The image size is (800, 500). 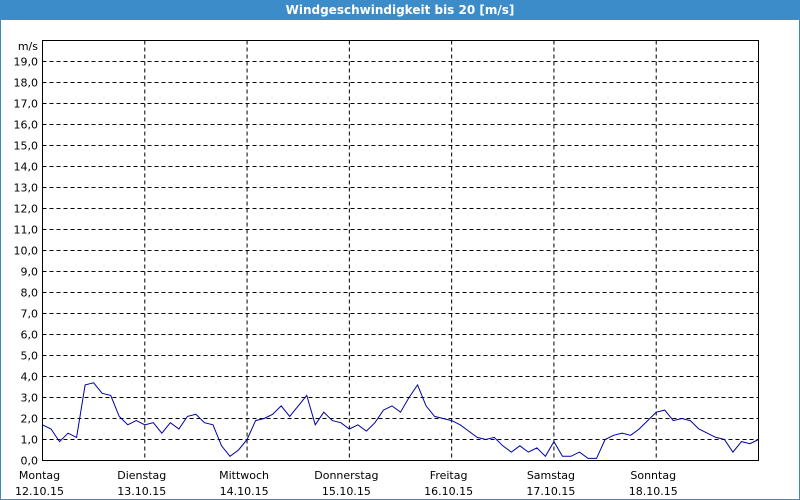 I want to click on x-tick-date: 13.10.15, so click(x=141, y=491).